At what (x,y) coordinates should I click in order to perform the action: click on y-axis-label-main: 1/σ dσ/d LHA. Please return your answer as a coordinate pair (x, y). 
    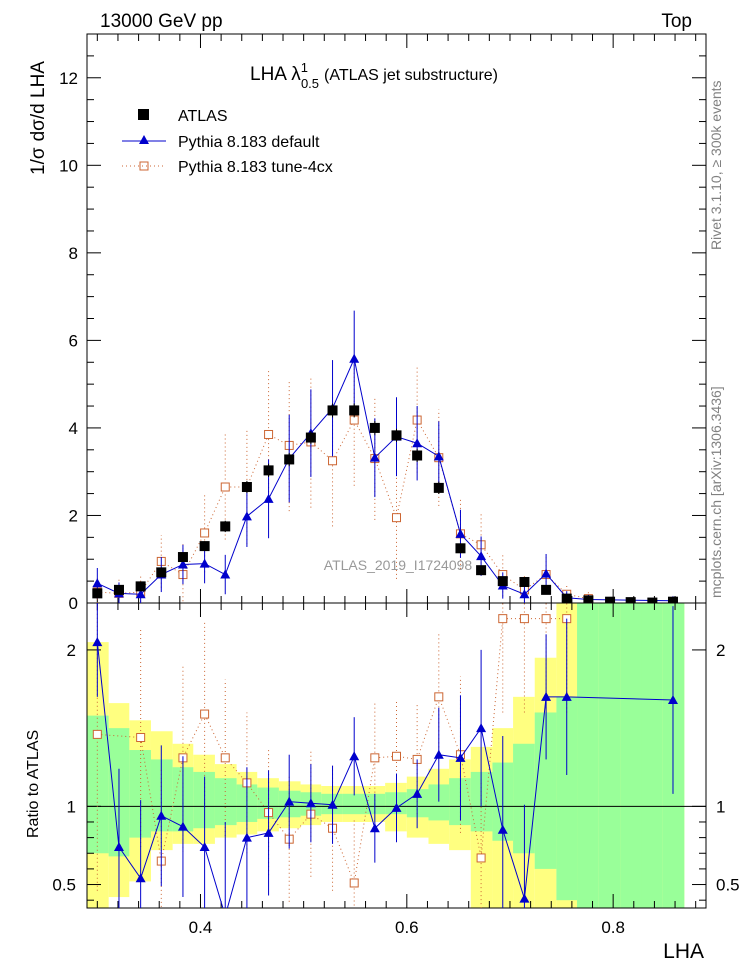
    Looking at the image, I should click on (38, 118).